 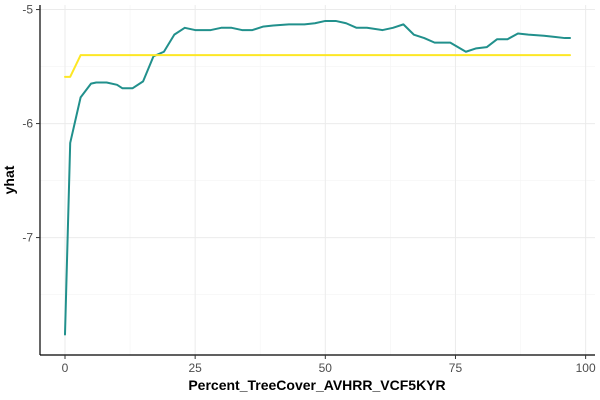 I want to click on y-tick-label: -7, so click(x=27, y=238).